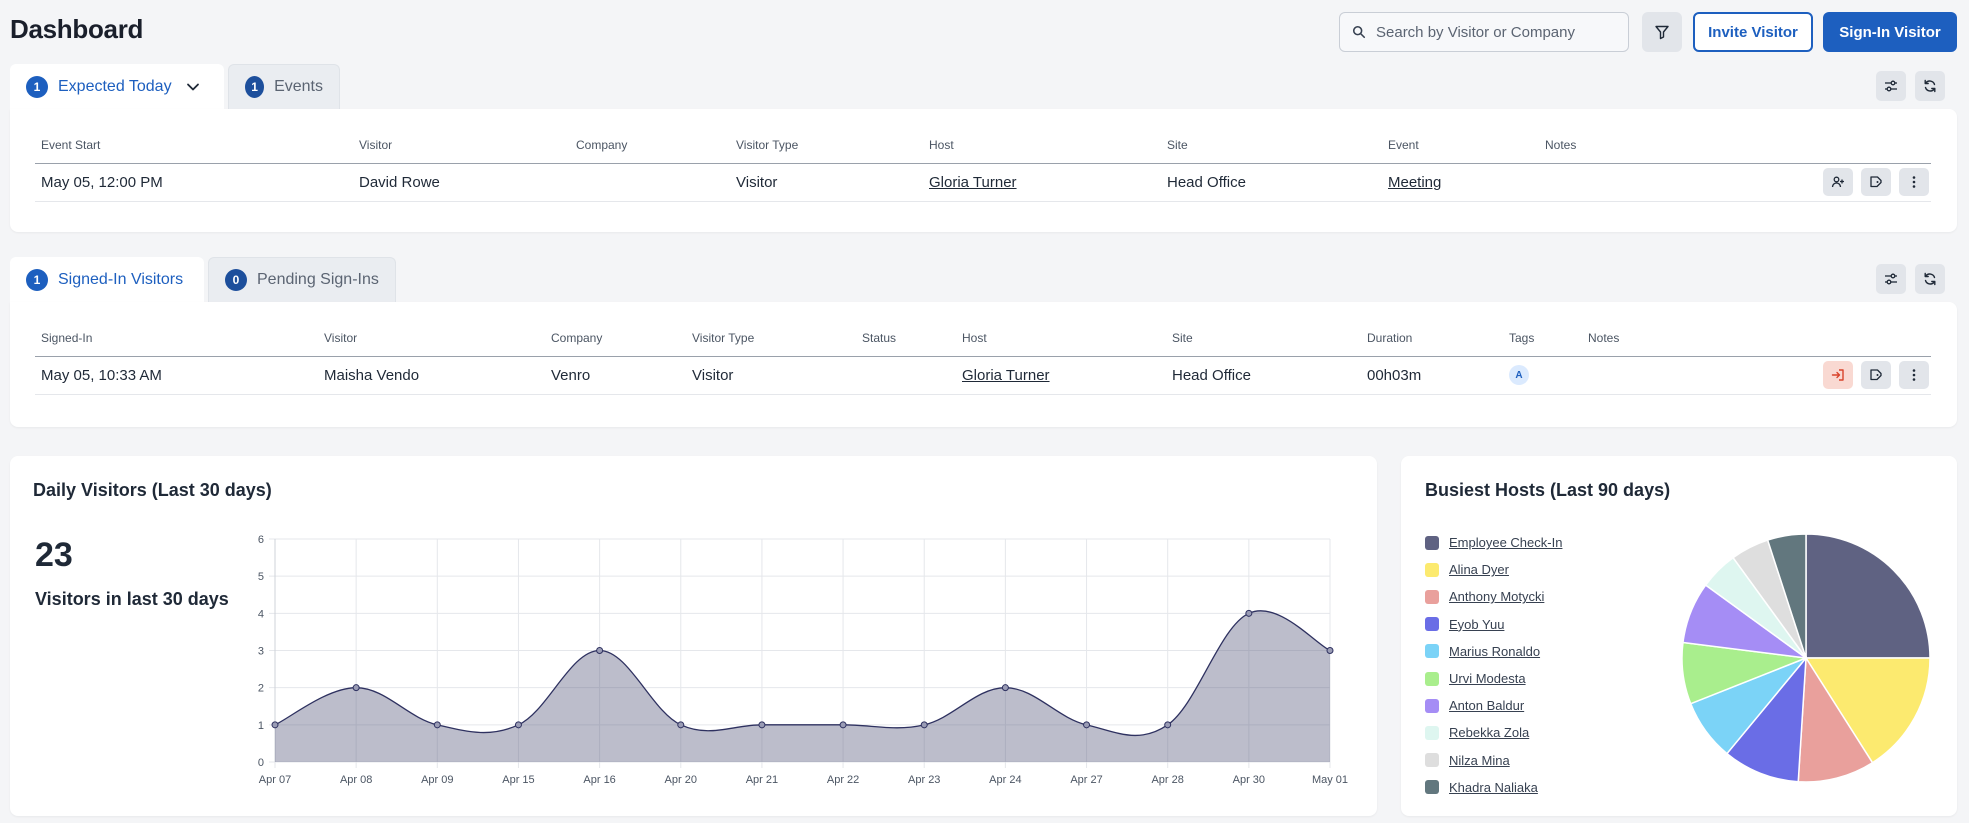 The width and height of the screenshot is (1969, 823). I want to click on tab-events: 1 Events, so click(284, 86).